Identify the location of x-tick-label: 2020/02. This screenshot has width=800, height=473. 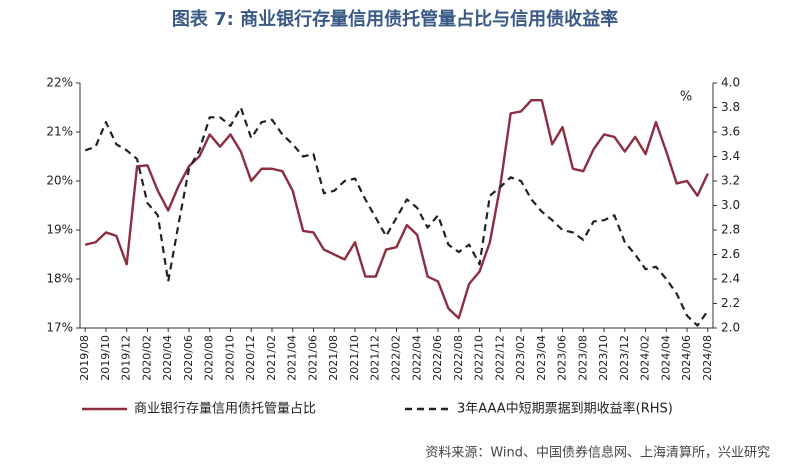
(146, 358).